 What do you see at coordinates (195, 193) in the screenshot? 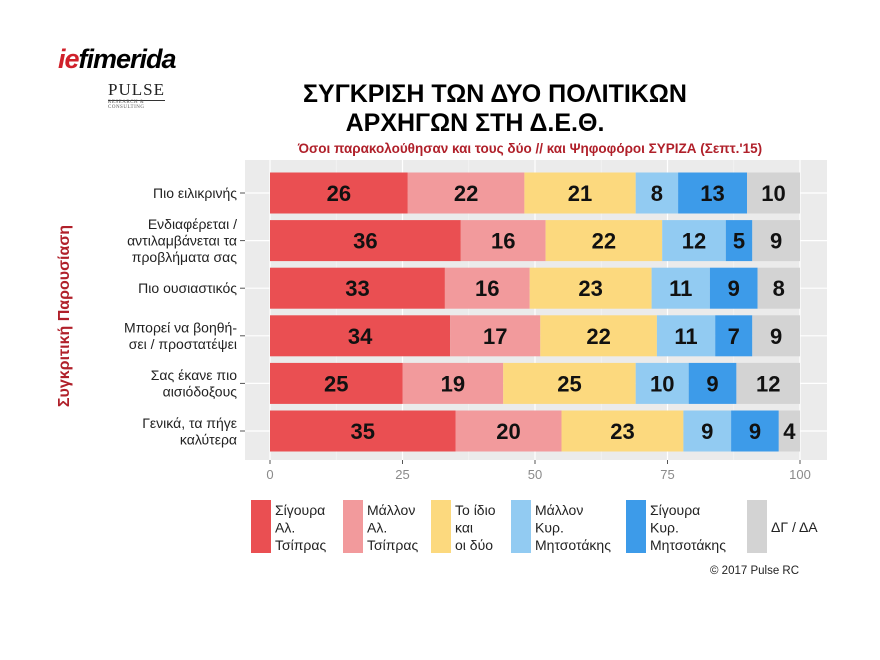
I see `category-label: Πιο ειλικρινής` at bounding box center [195, 193].